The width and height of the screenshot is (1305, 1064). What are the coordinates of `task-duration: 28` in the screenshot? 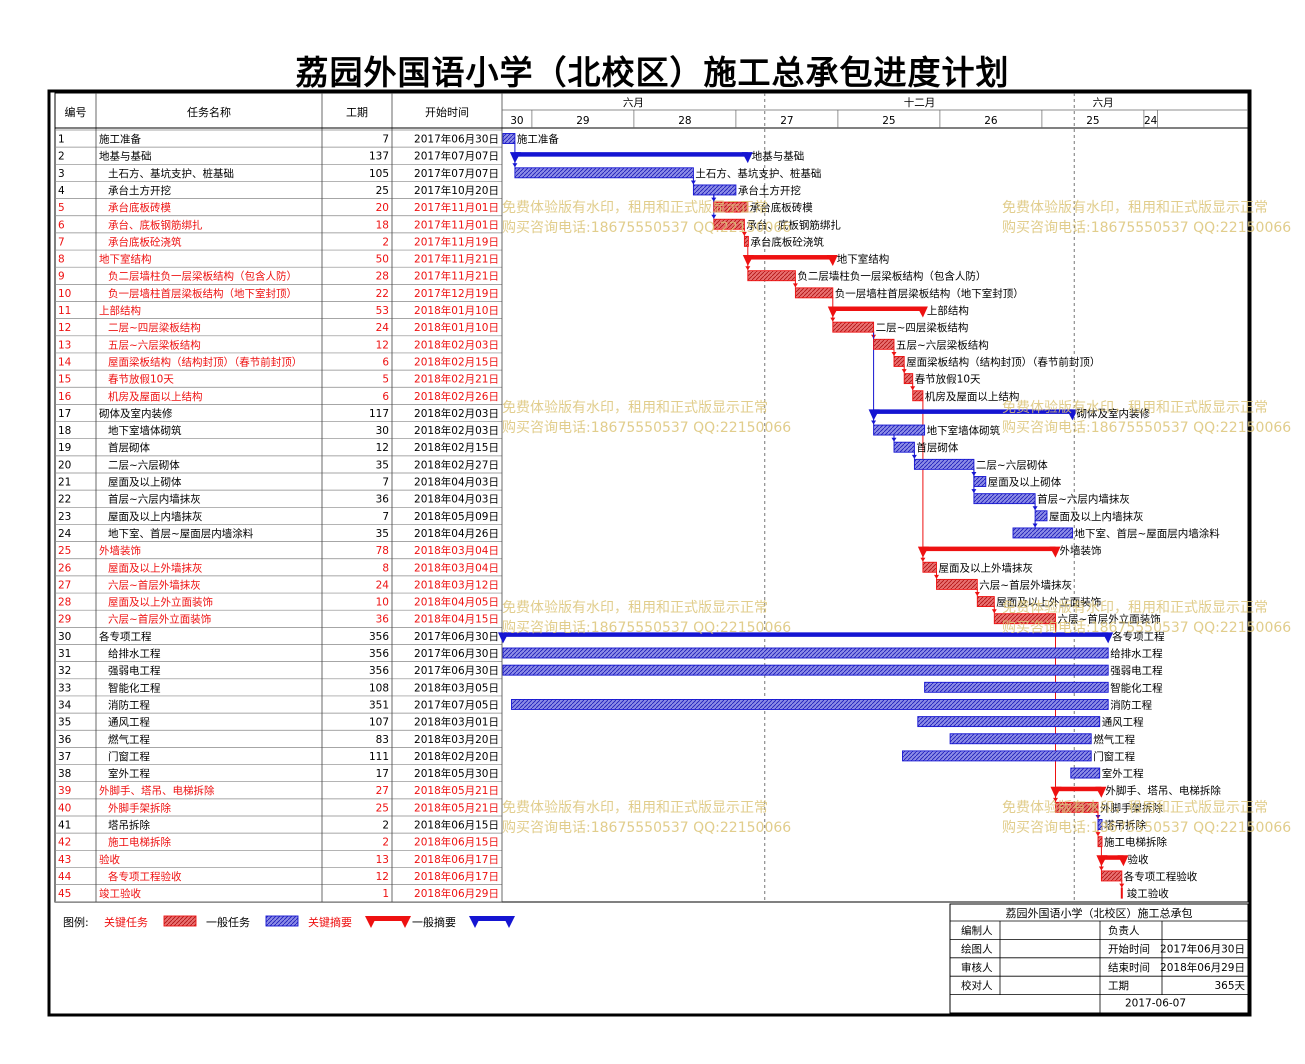 It's located at (382, 277).